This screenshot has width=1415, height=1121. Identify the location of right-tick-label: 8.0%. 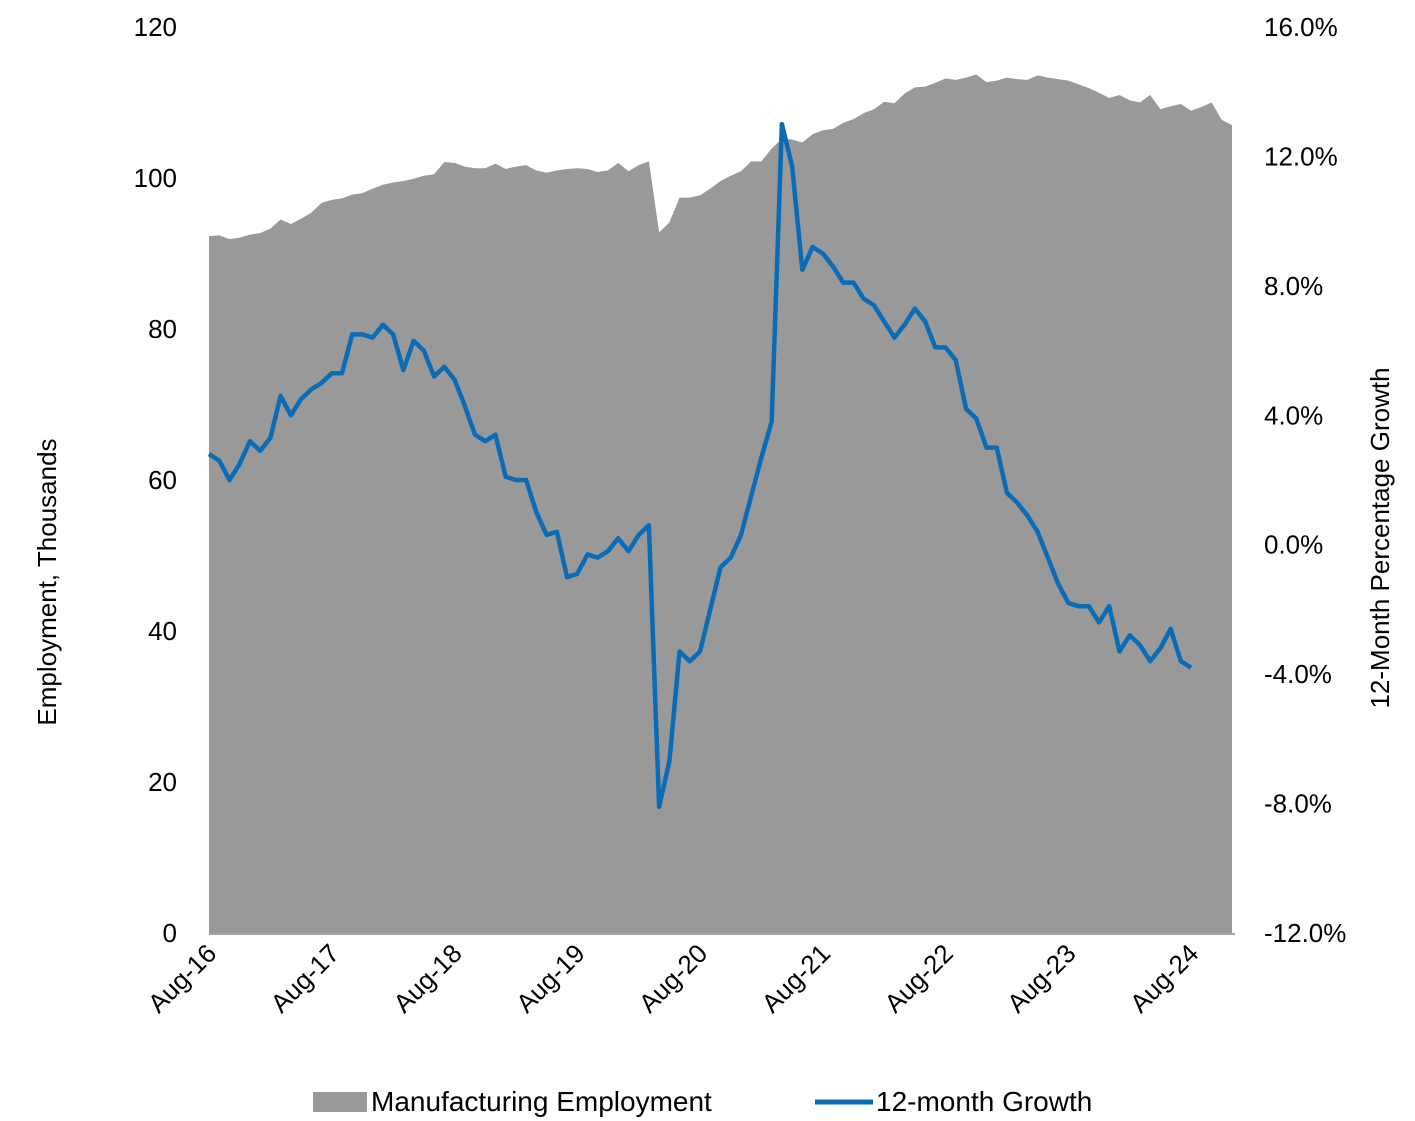
(1293, 286).